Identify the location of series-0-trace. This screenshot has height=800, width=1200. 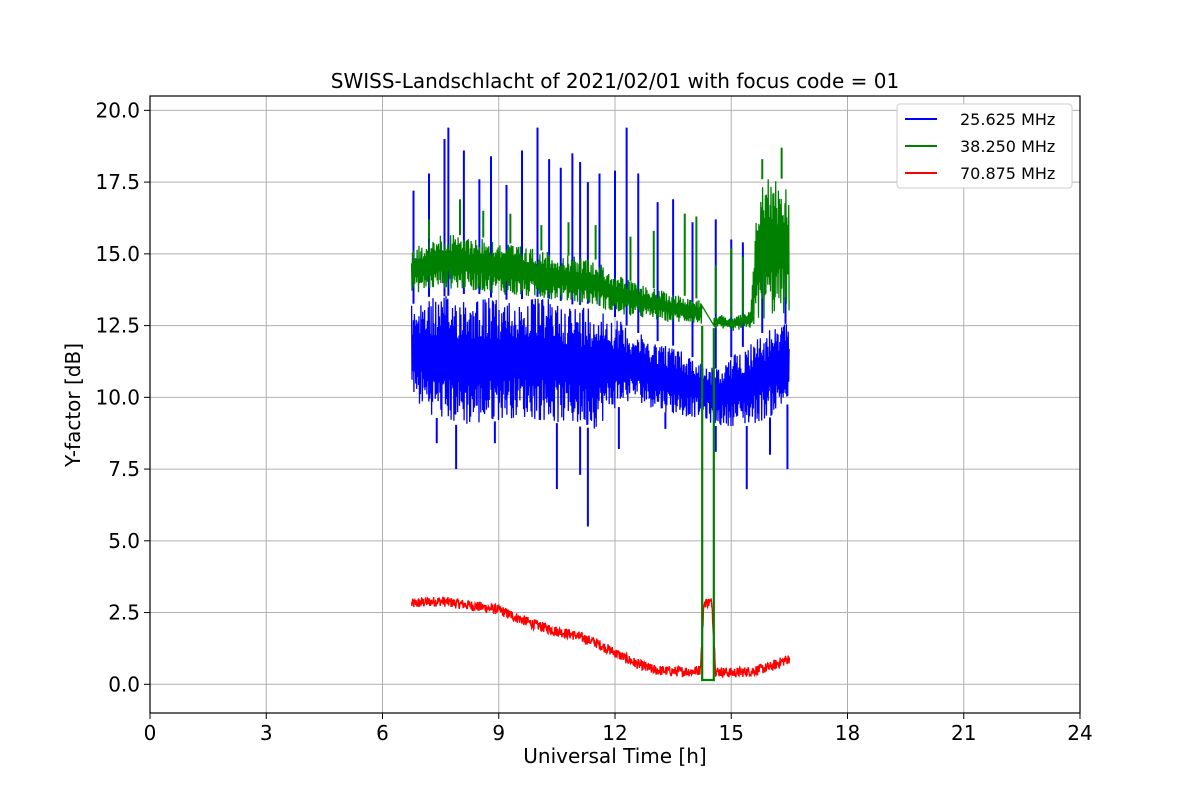
(600, 362).